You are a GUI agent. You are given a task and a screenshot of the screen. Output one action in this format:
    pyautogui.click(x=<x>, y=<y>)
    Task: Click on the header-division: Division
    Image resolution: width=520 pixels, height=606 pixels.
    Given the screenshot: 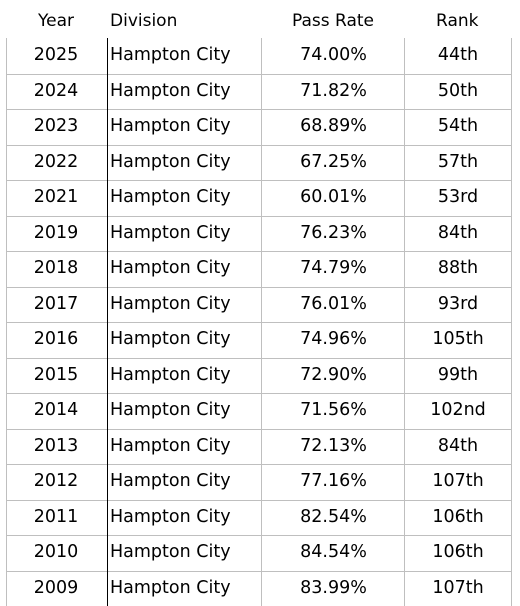 What is the action you would take?
    pyautogui.click(x=143, y=21)
    